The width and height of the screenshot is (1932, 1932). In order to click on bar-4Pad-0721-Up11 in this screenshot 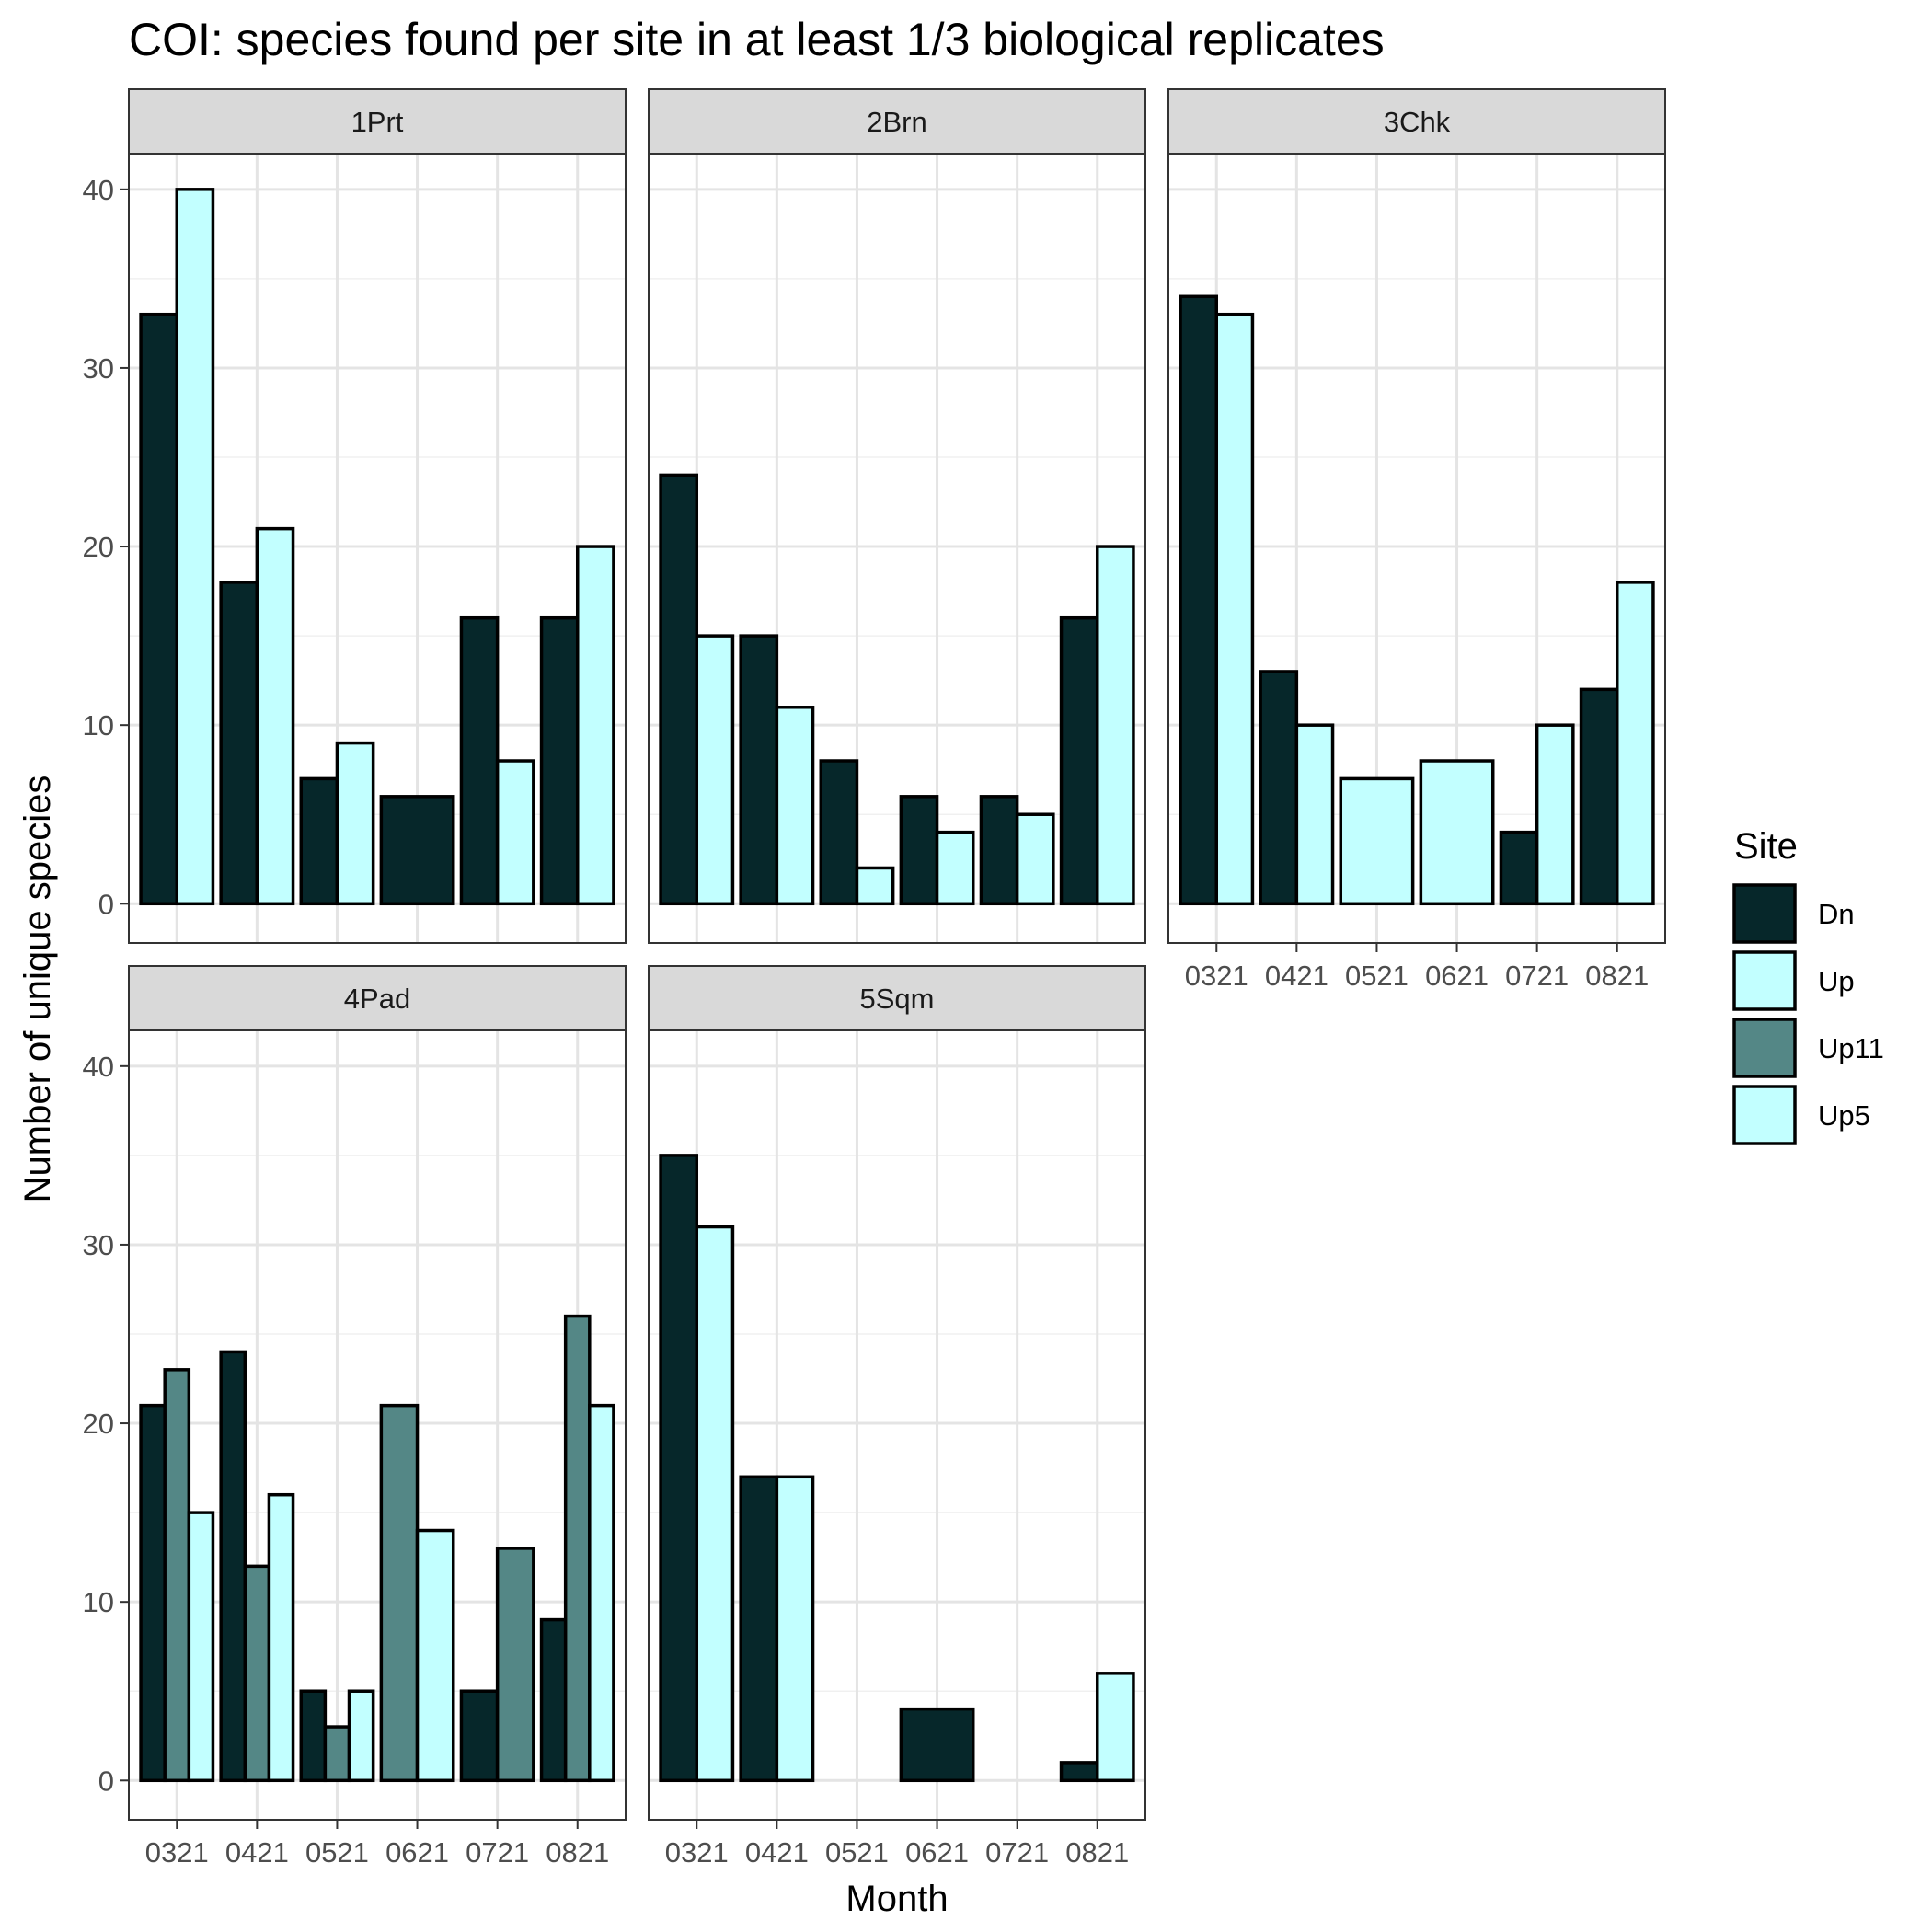, I will do `click(515, 1665)`.